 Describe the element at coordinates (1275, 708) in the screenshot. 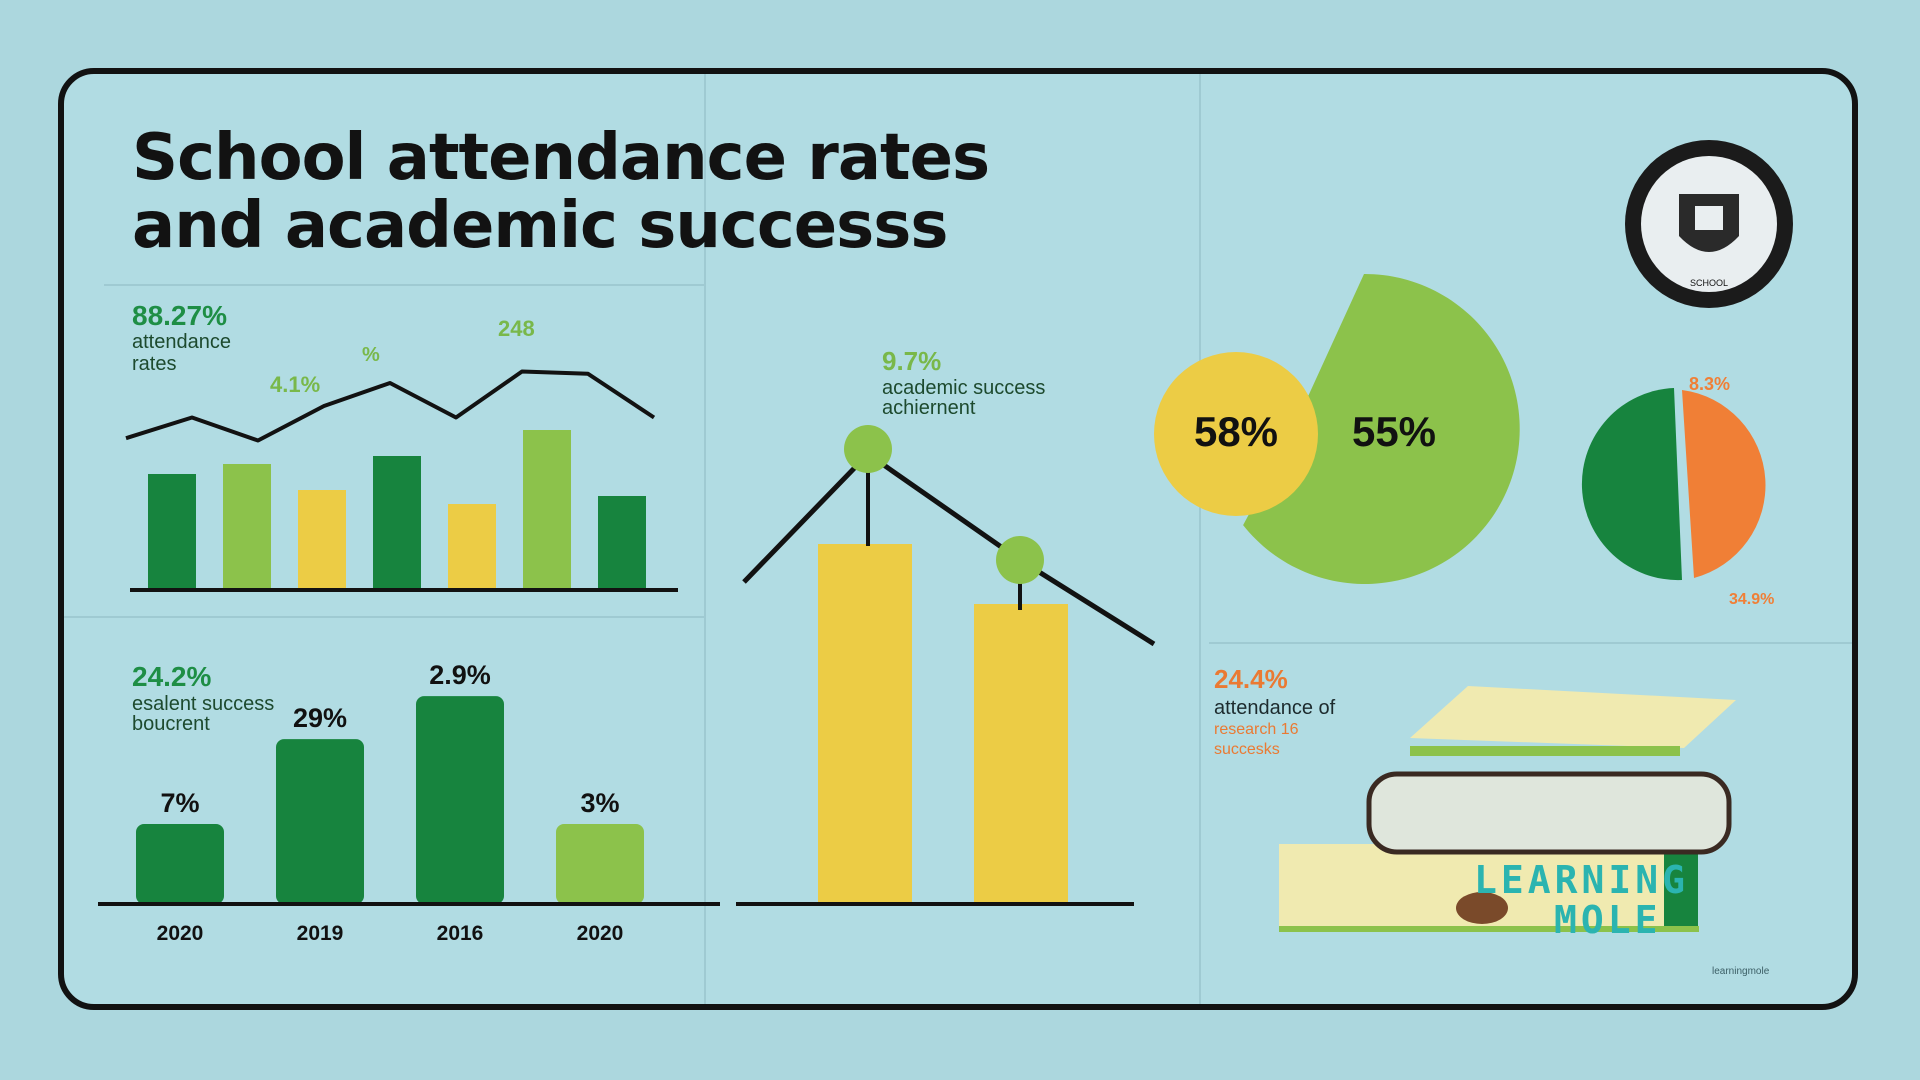

I see `research-caption-1: attendance of` at that location.